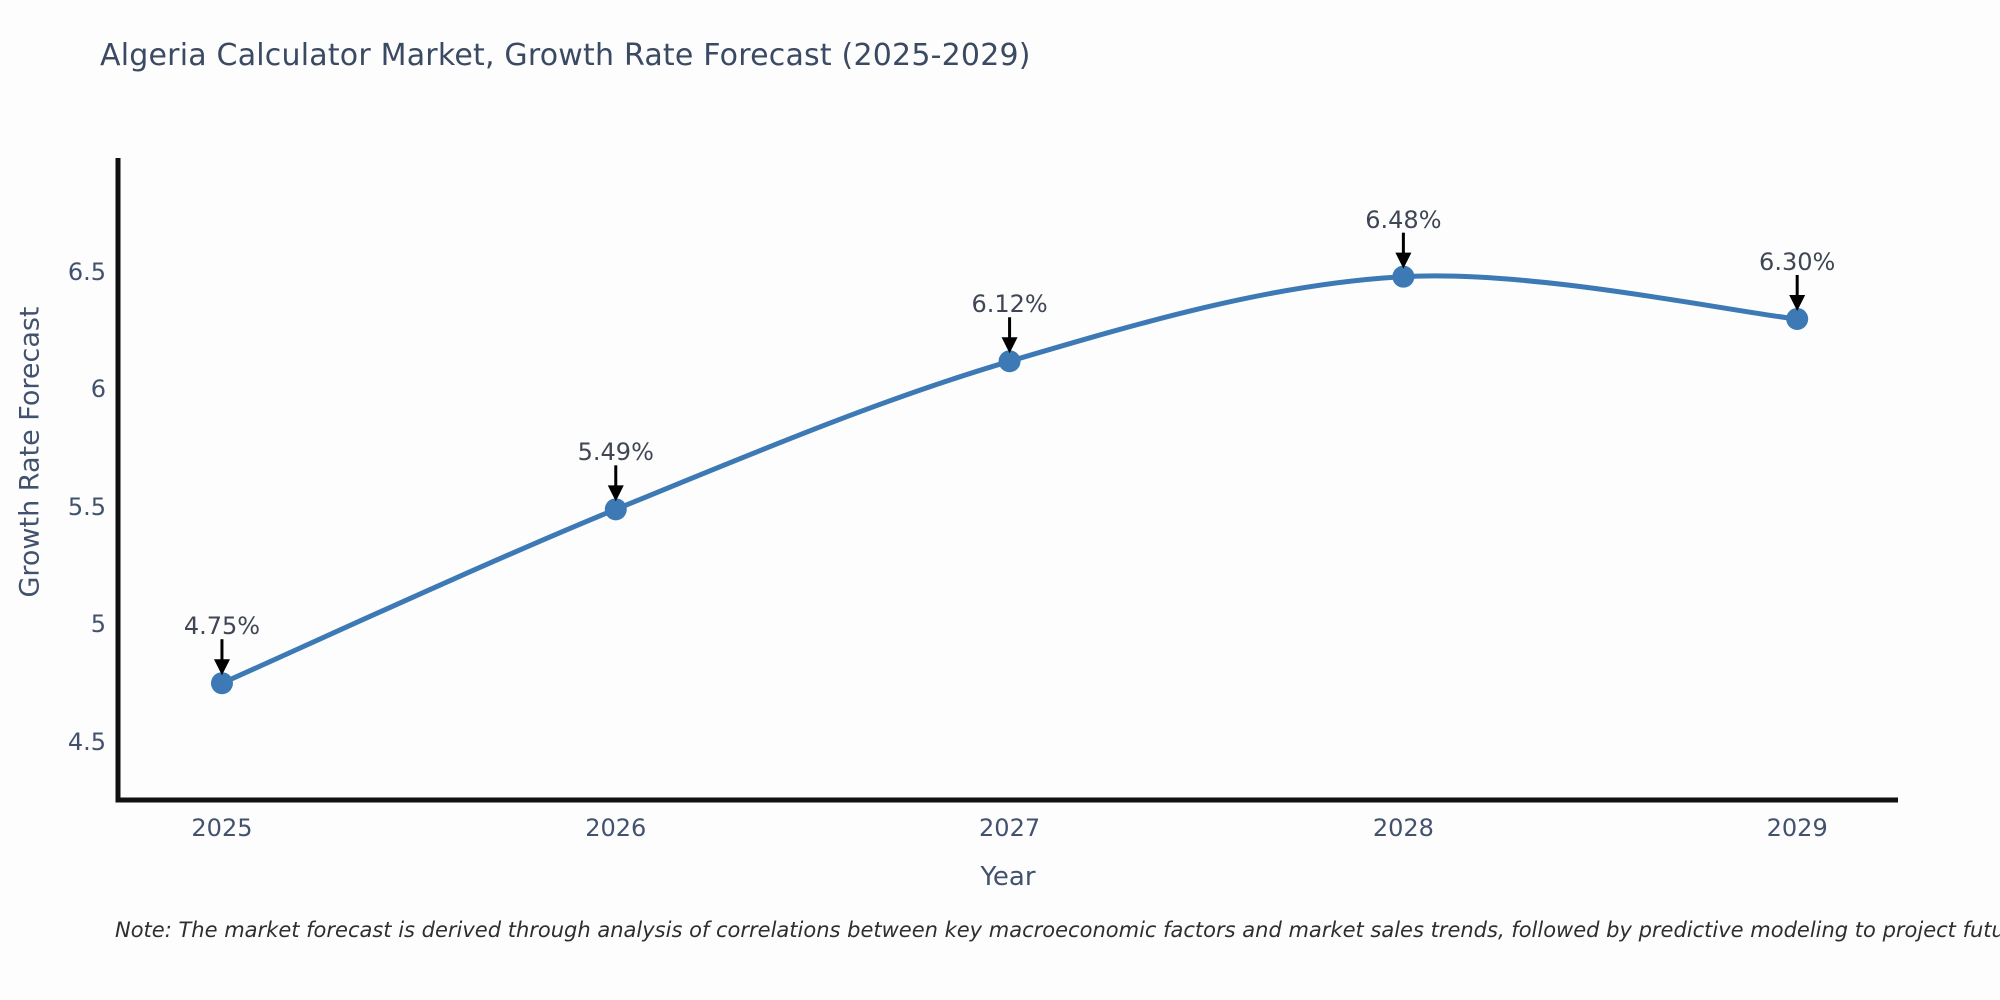 This screenshot has height=1000, width=2000. I want to click on x-tick-label: 2028, so click(1403, 828).